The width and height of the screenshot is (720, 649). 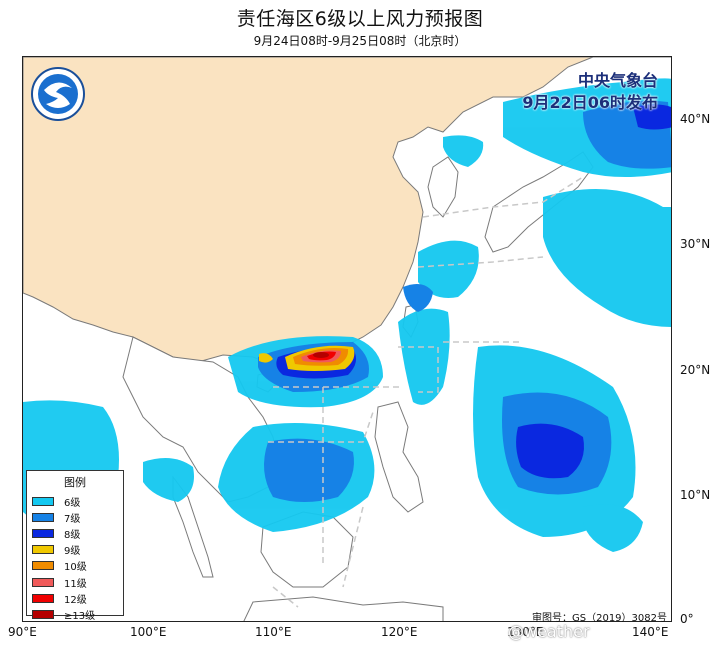 What do you see at coordinates (148, 632) in the screenshot?
I see `lon-label-100: 100°E` at bounding box center [148, 632].